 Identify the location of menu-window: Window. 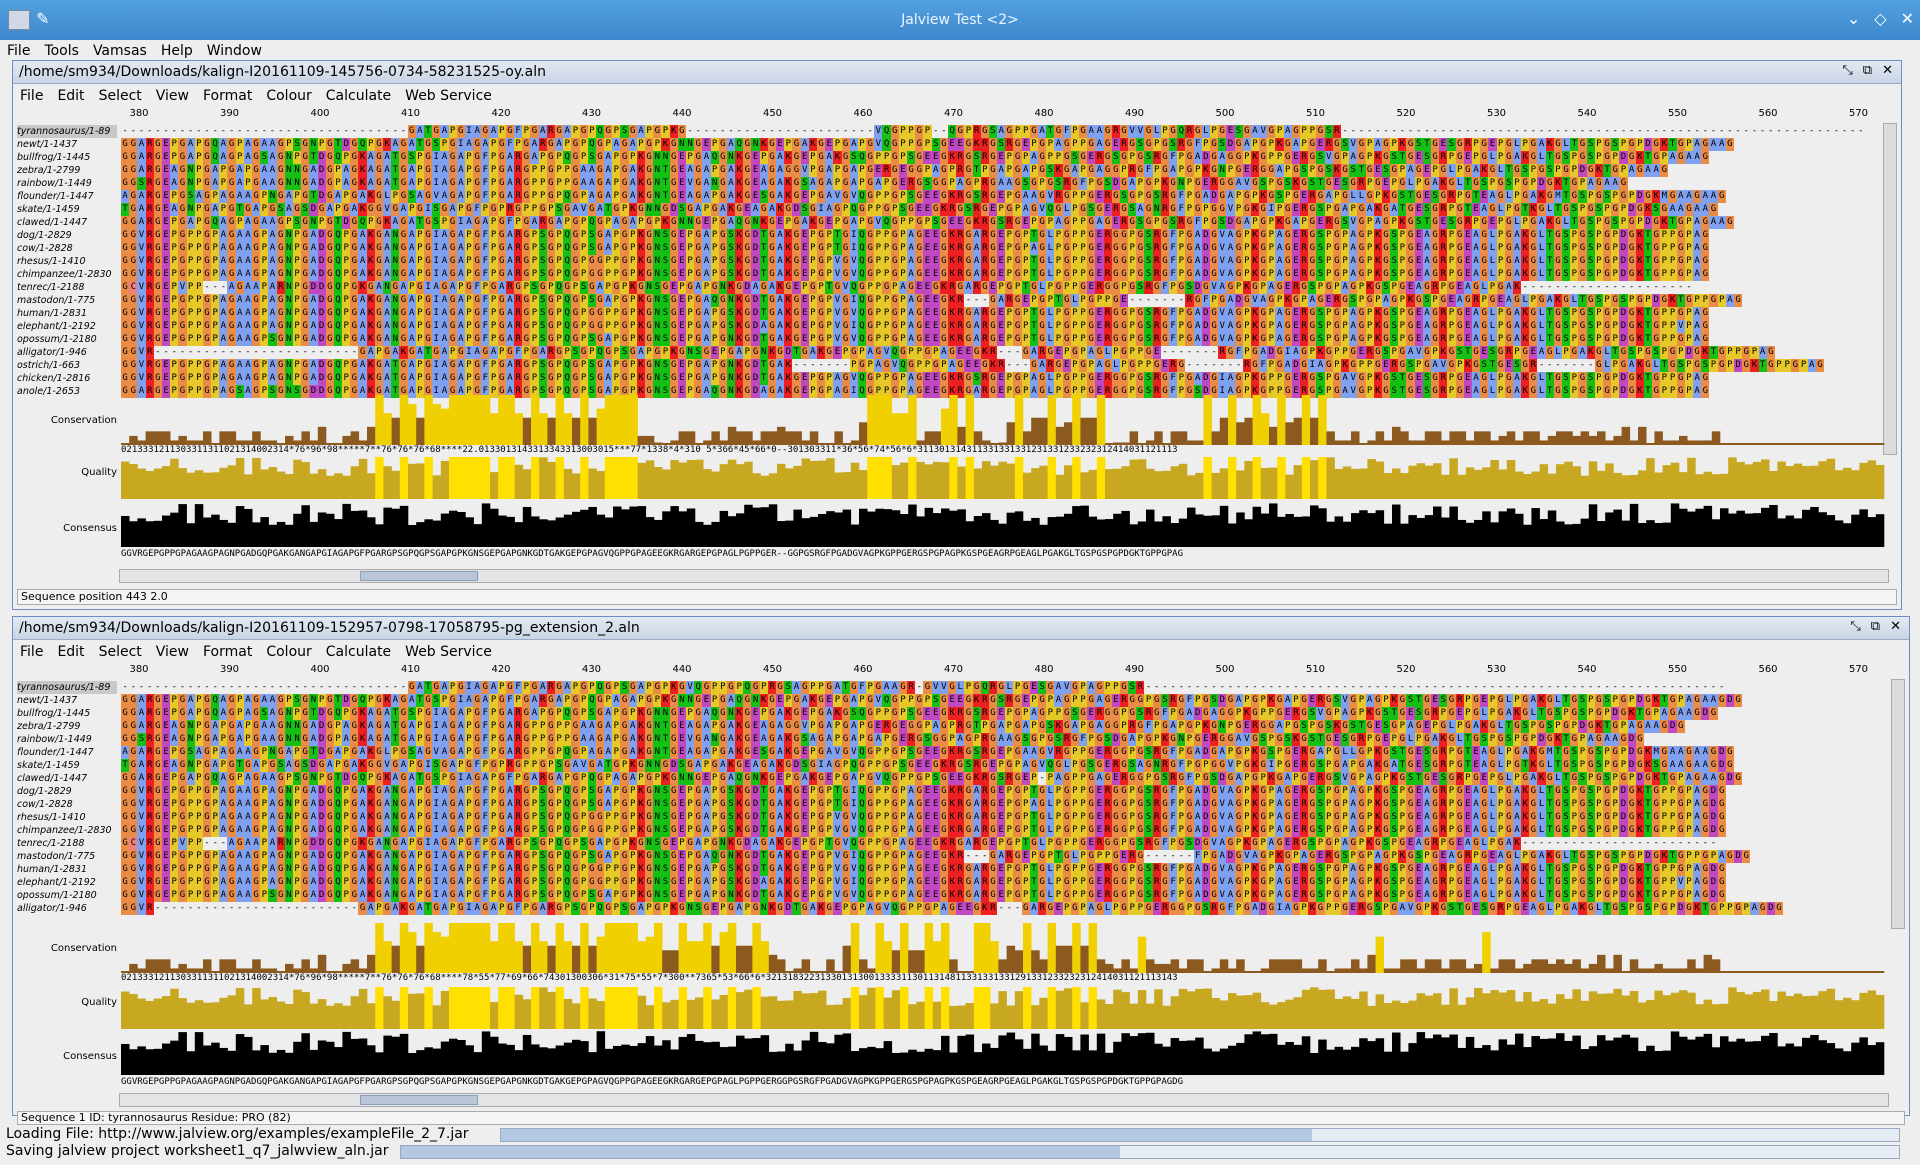
(234, 51).